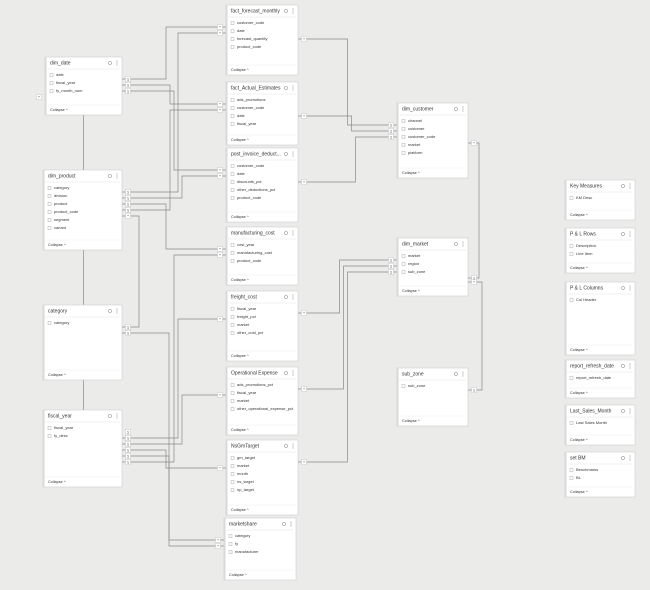 Image resolution: width=650 pixels, height=590 pixels. What do you see at coordinates (82, 342) in the screenshot?
I see `table-card: category category Collapse ^` at bounding box center [82, 342].